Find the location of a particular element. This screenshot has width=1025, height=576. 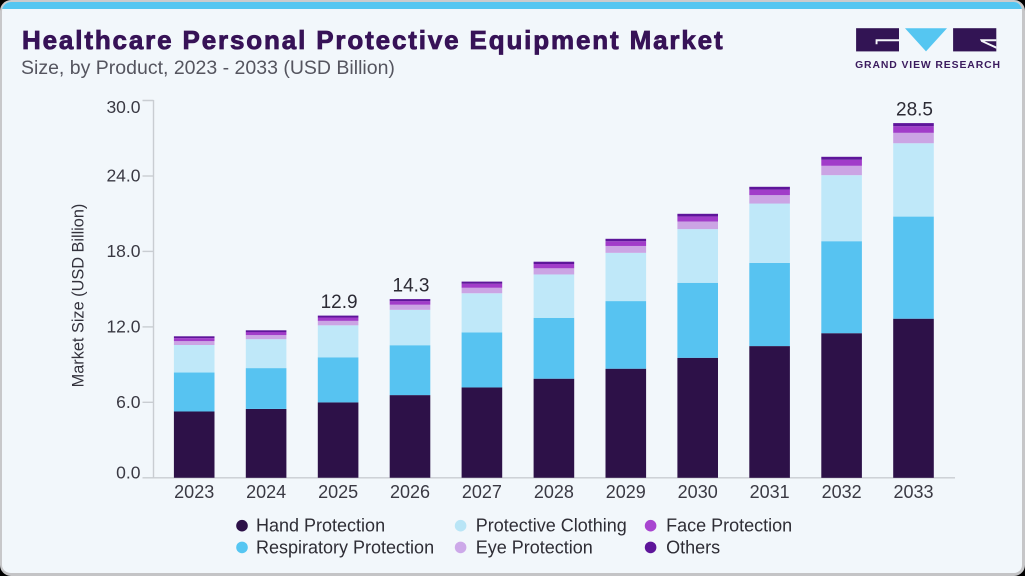

svg-text: 0.0 is located at coordinates (128, 472).